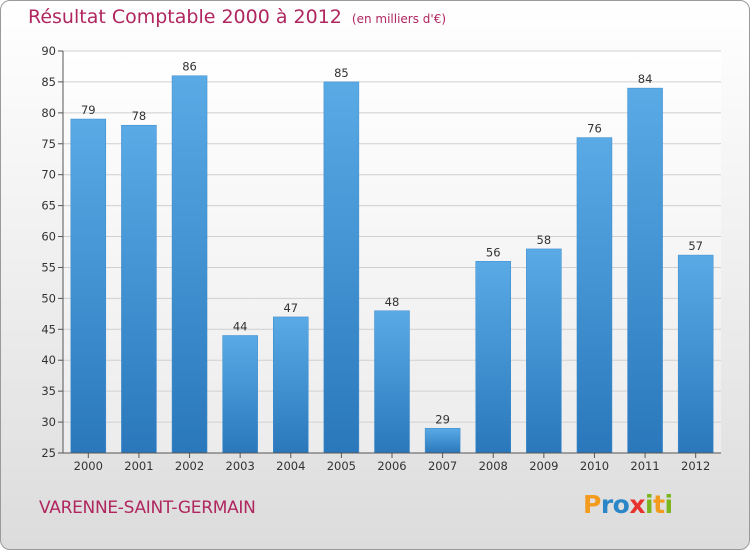  Describe the element at coordinates (644, 466) in the screenshot. I see `x-tick-label: 2011` at that location.